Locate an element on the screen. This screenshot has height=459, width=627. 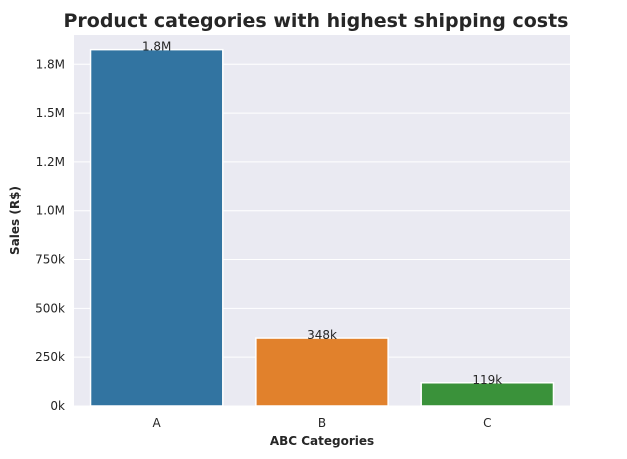
y-tick-label: 1.0M is located at coordinates (50, 211).